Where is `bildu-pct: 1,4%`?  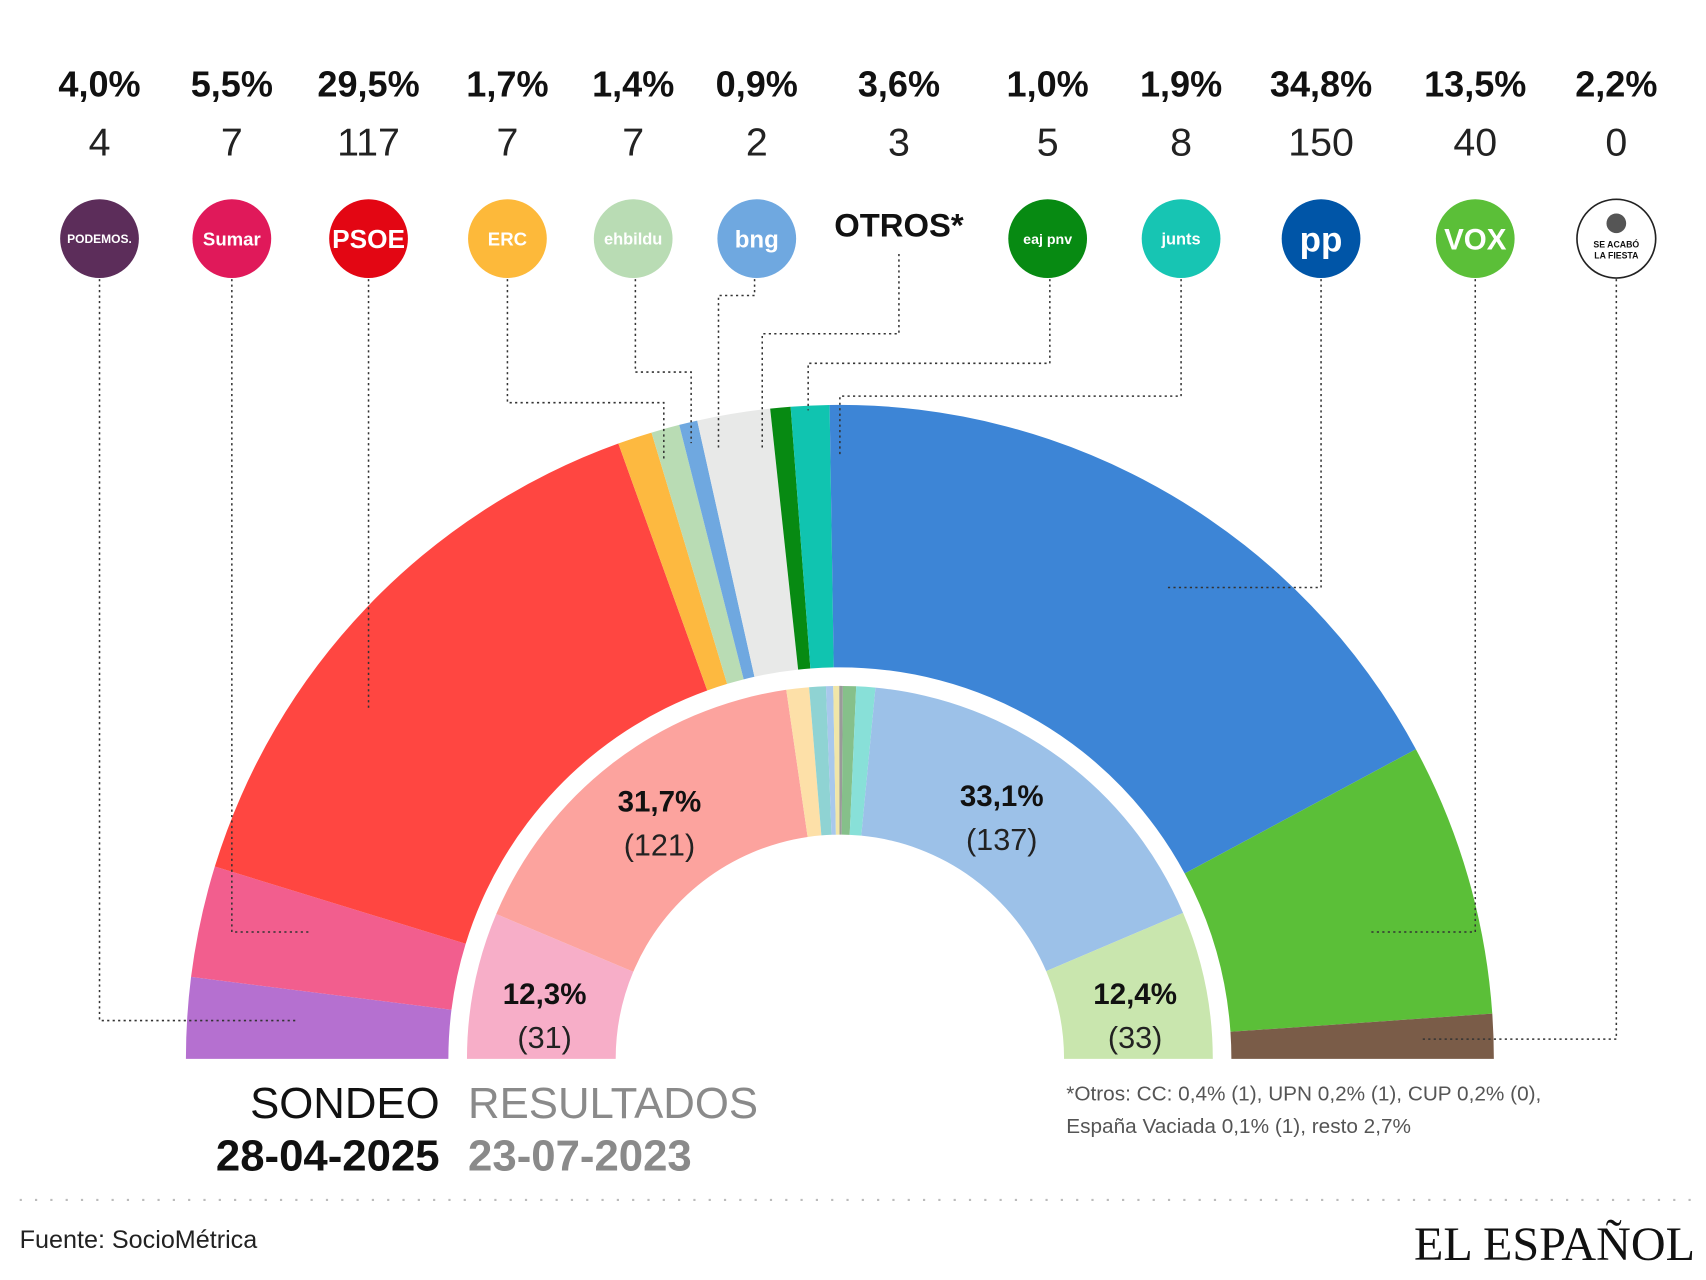
bildu-pct: 1,4% is located at coordinates (633, 83).